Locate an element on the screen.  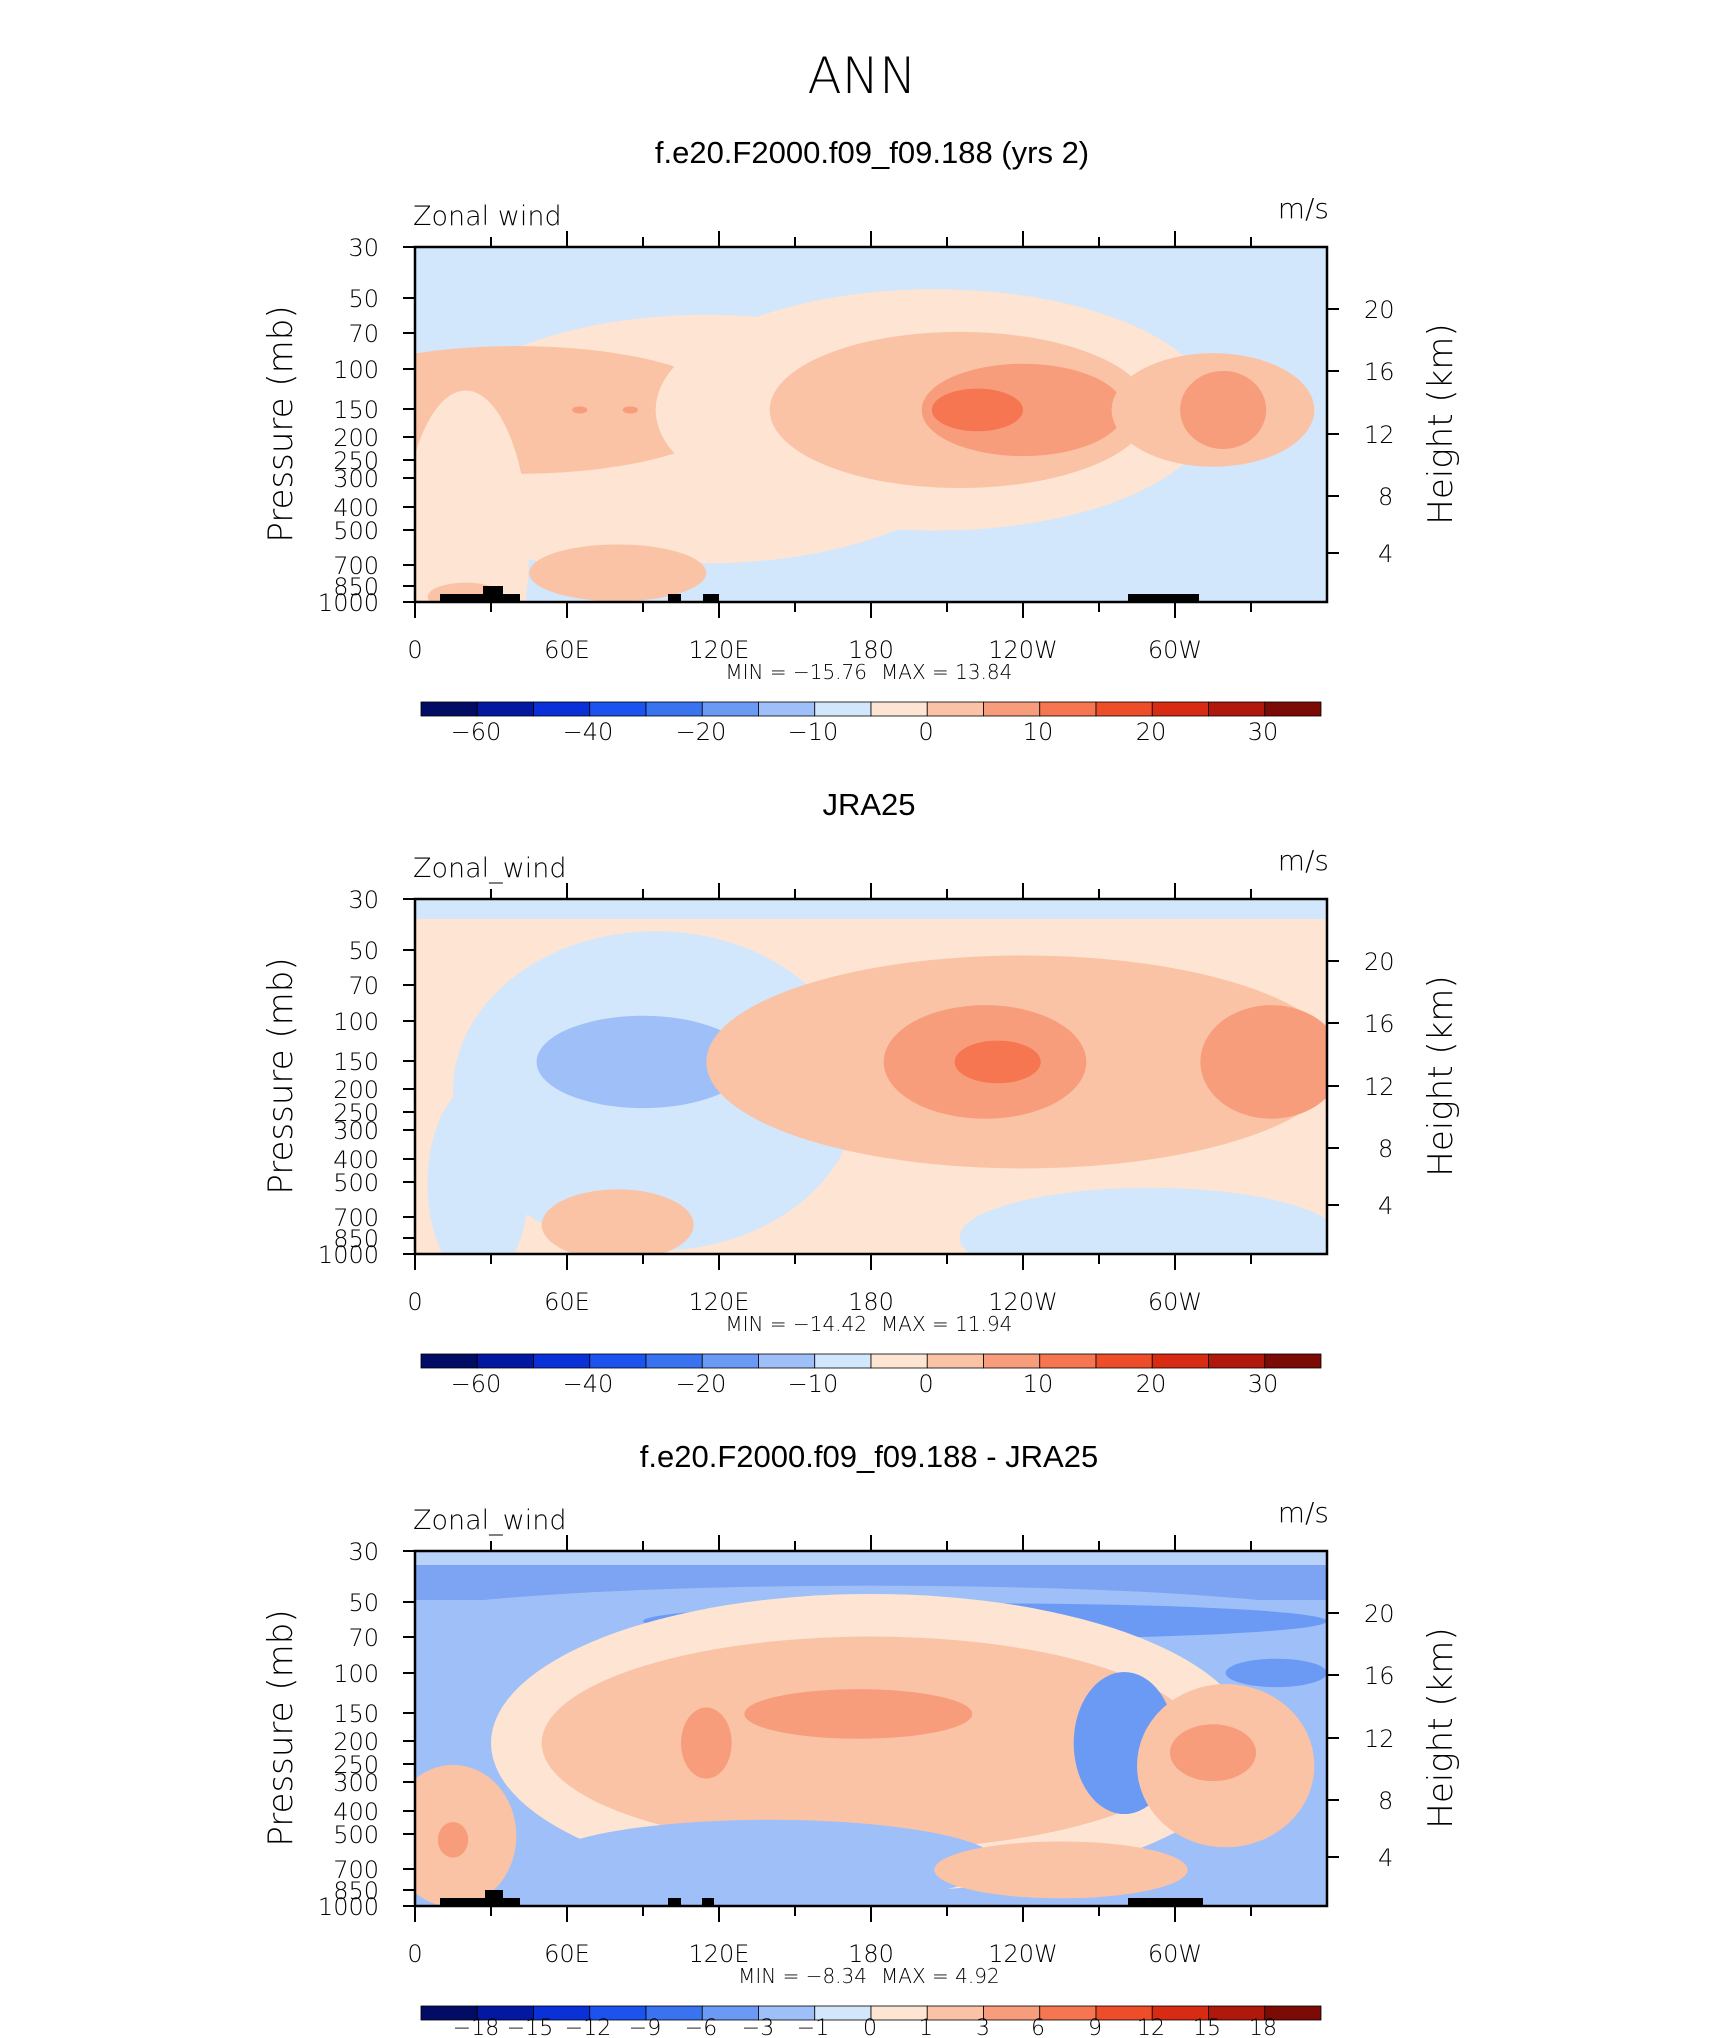
colorbar-label: −6 is located at coordinates (701, 2027).